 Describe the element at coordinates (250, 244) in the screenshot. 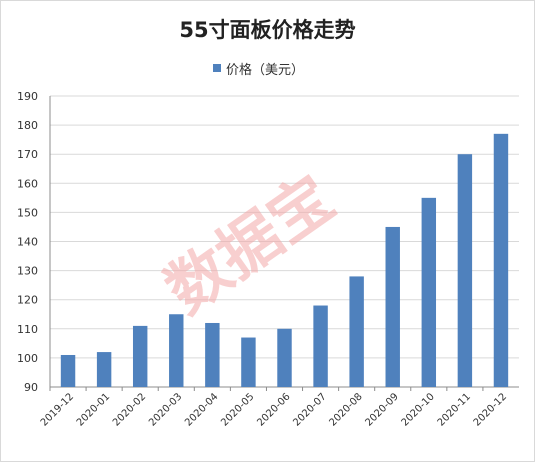

I see `watermark: 数据宝` at that location.